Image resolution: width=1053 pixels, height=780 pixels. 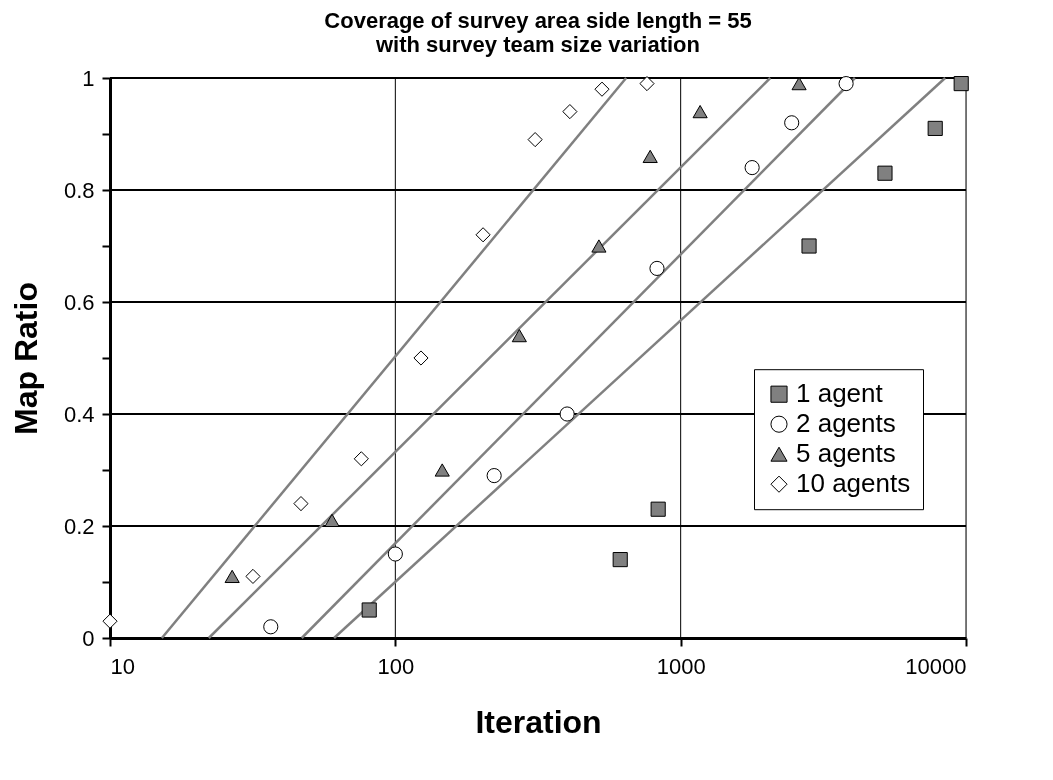 I want to click on x-tick-label: 10, so click(x=122, y=666).